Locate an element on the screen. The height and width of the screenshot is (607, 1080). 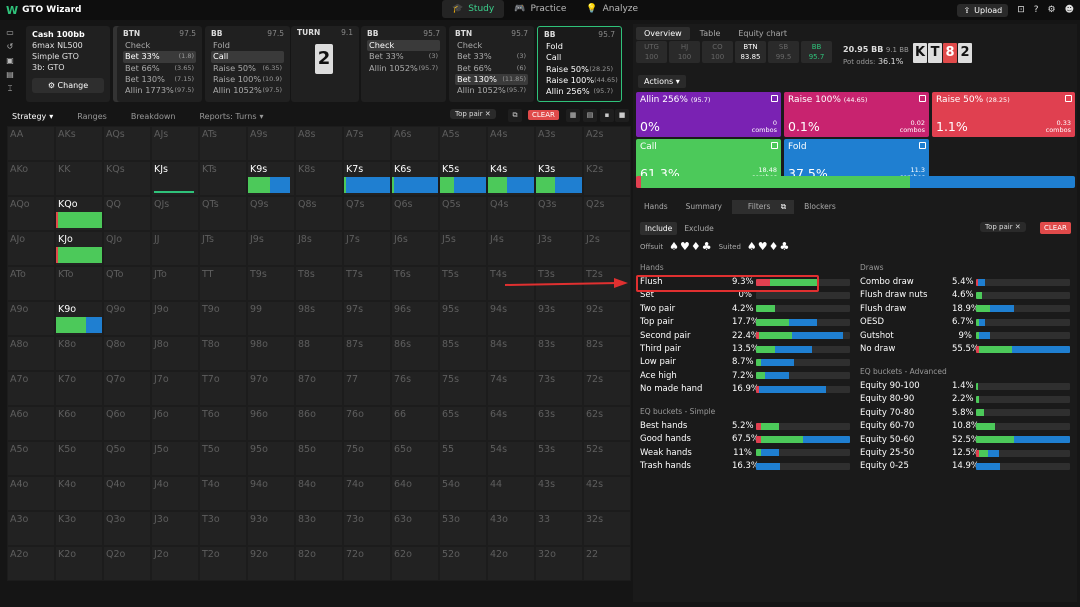
filter-row-equity-80-90: Equity 80-90 2.2% is located at coordinates (965, 399).